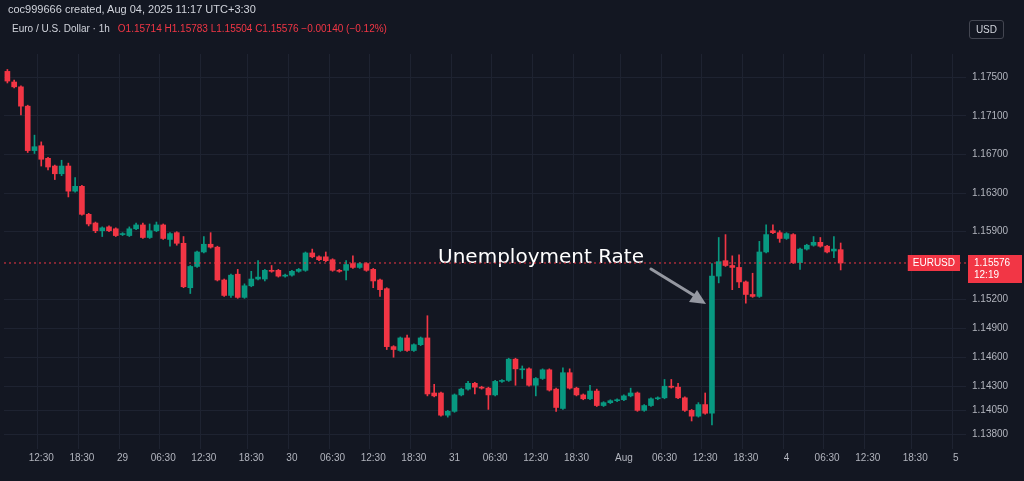  What do you see at coordinates (956, 457) in the screenshot?
I see `x-tick-label: 5` at bounding box center [956, 457].